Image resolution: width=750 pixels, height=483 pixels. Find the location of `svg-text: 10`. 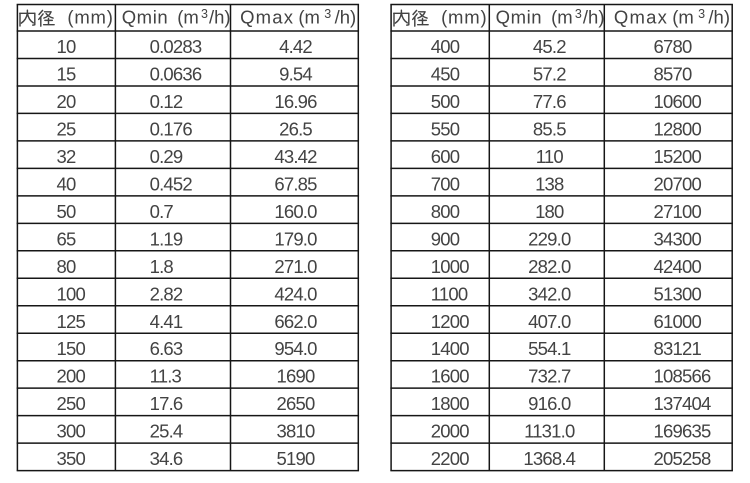

svg-text: 10 is located at coordinates (66, 46).